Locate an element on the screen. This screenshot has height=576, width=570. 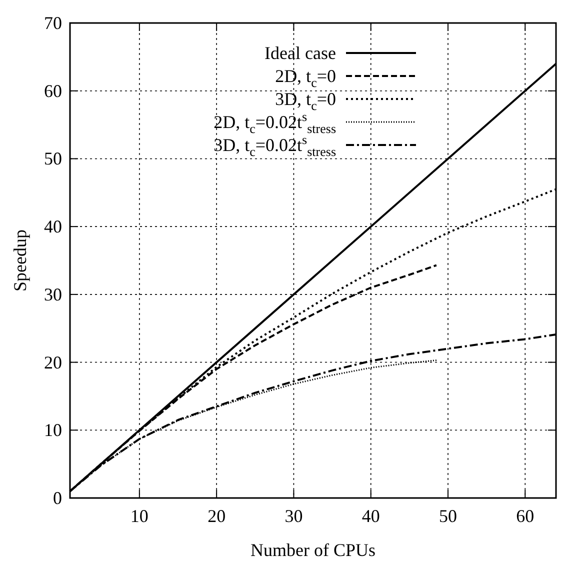
x-tick-label: 50 is located at coordinates (448, 516).